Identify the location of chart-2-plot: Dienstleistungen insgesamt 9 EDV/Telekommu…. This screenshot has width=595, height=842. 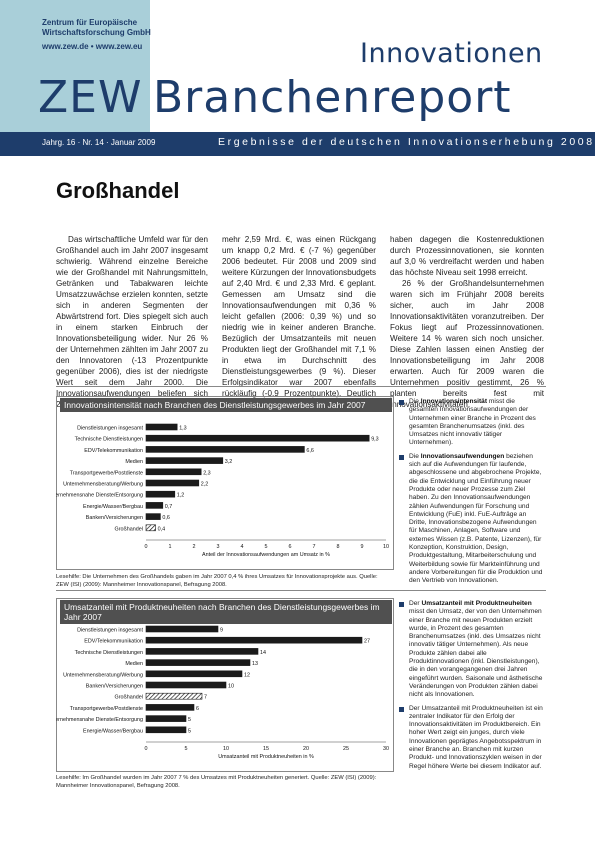
(222, 692).